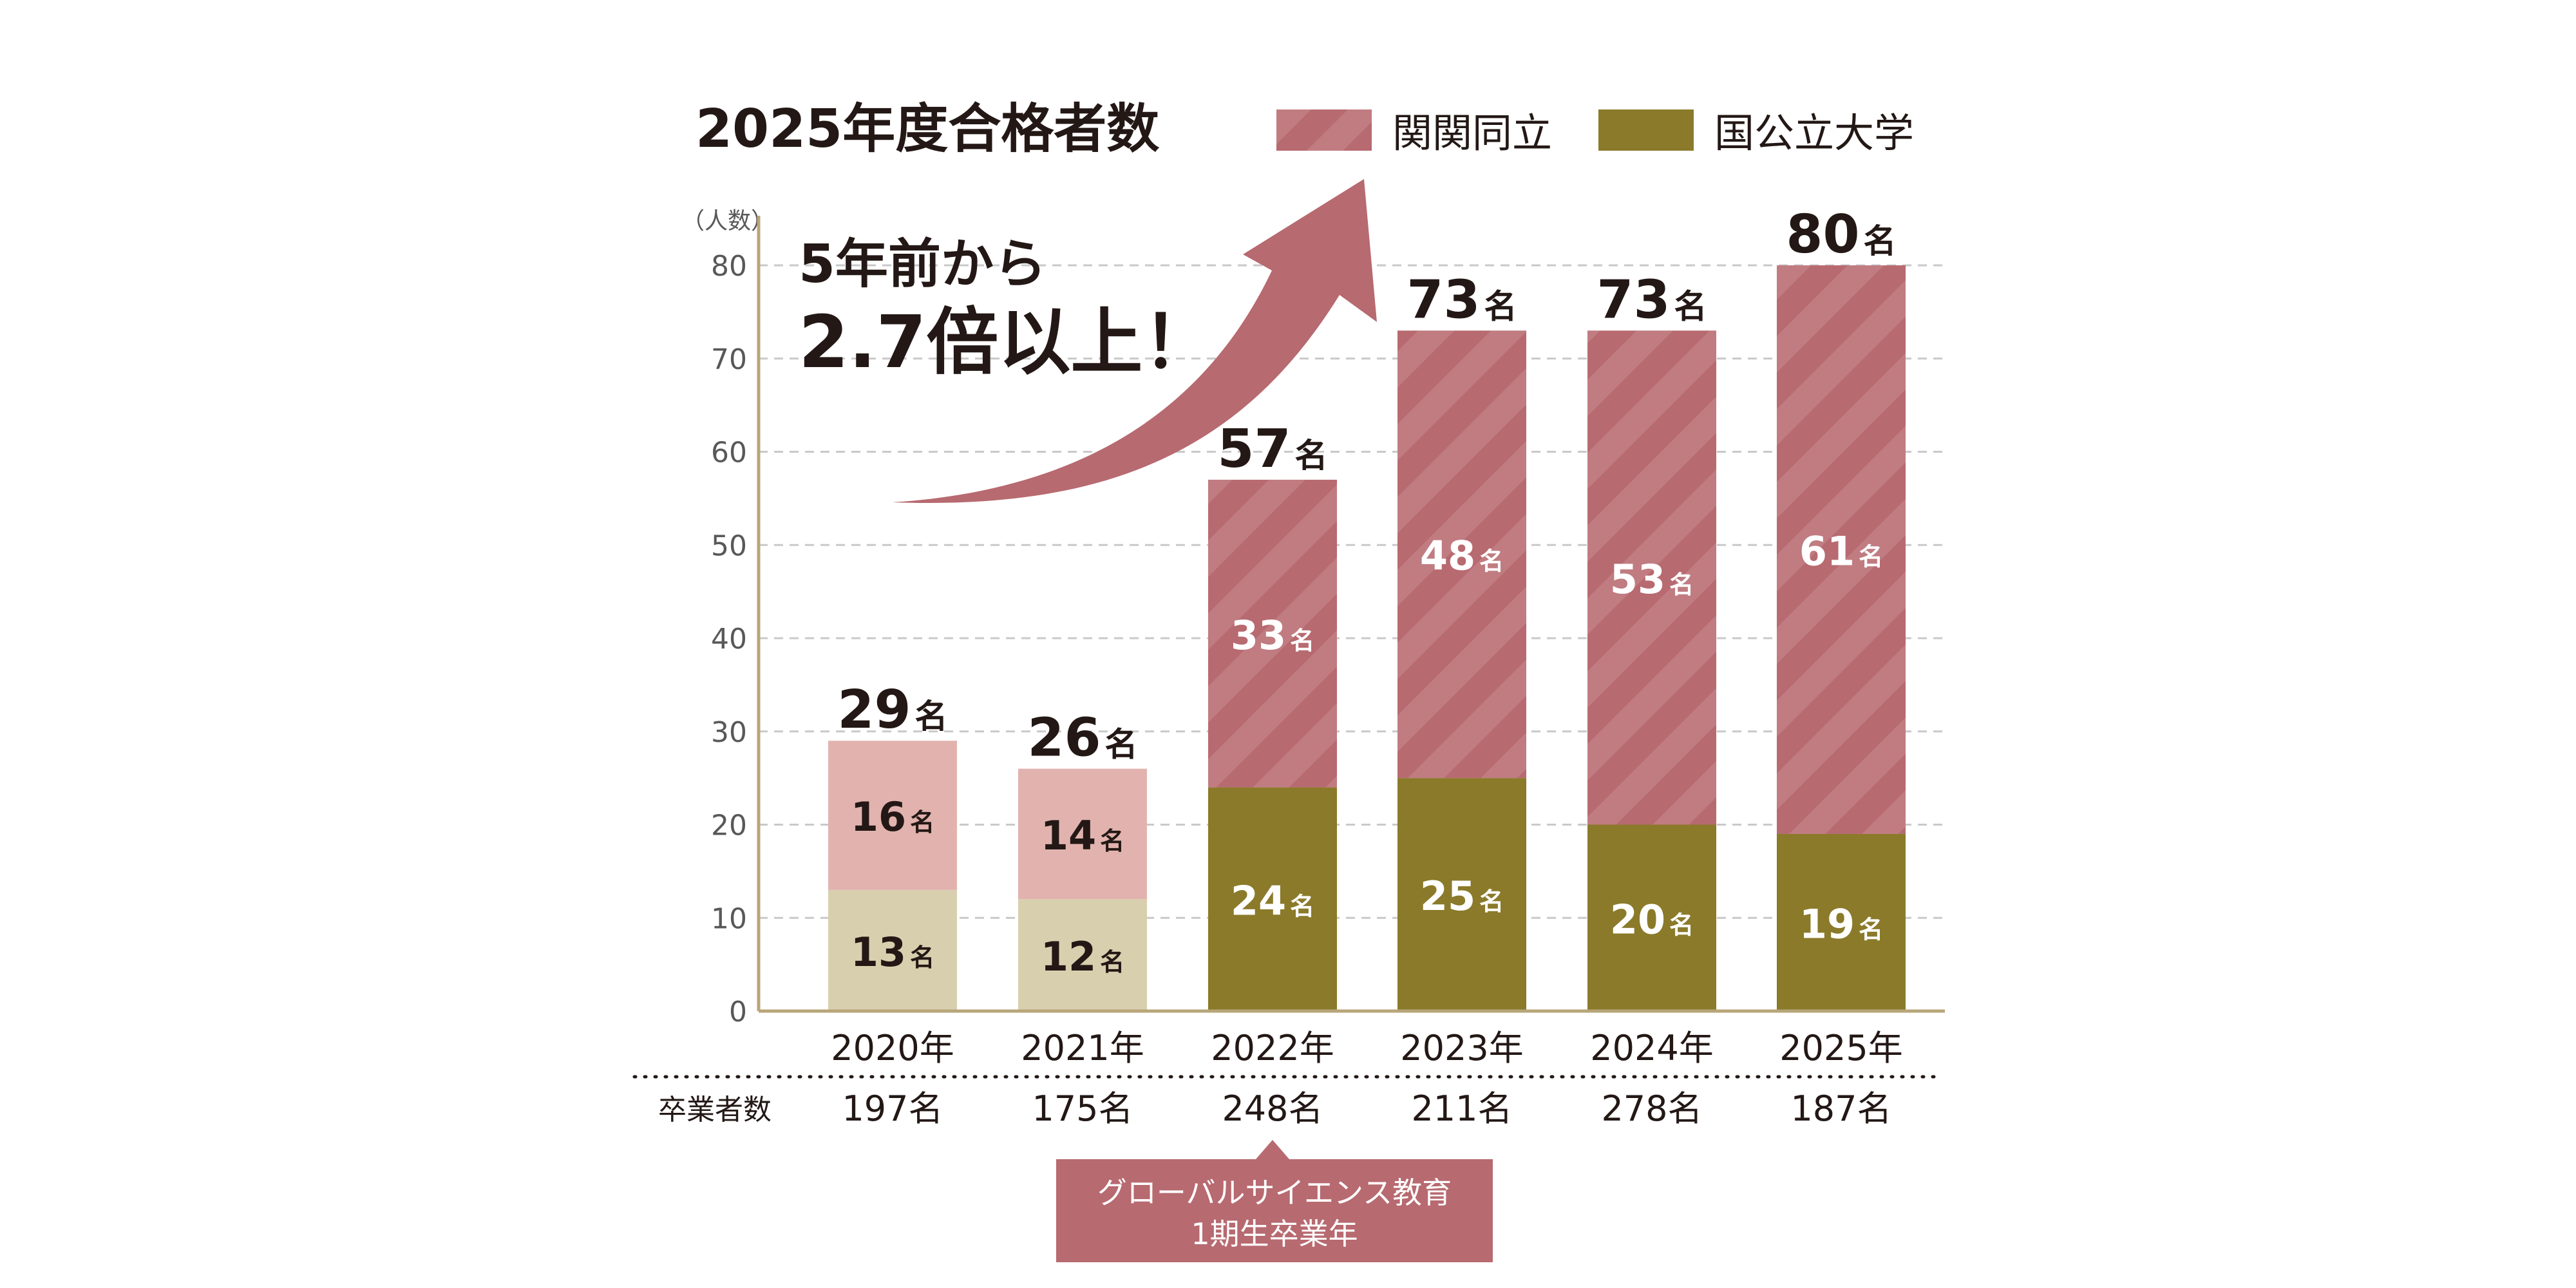 The height and width of the screenshot is (1288, 2576). What do you see at coordinates (892, 1108) in the screenshot?
I see `graduates-count: 197名` at bounding box center [892, 1108].